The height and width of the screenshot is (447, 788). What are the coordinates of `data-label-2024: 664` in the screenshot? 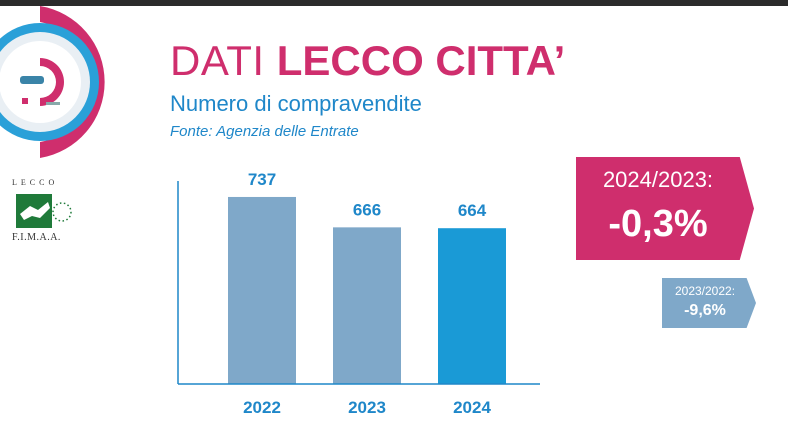 It's located at (472, 210).